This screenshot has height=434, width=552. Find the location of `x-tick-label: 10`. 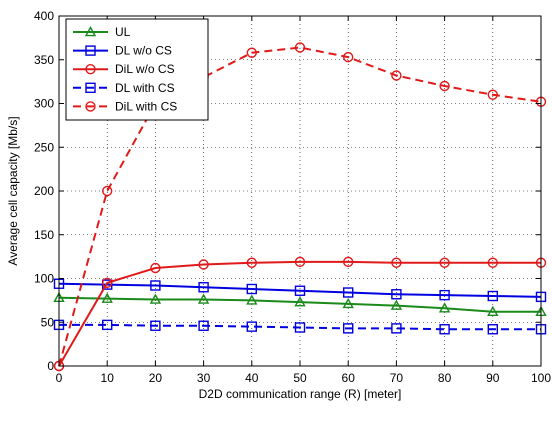

x-tick-label: 10 is located at coordinates (108, 378).